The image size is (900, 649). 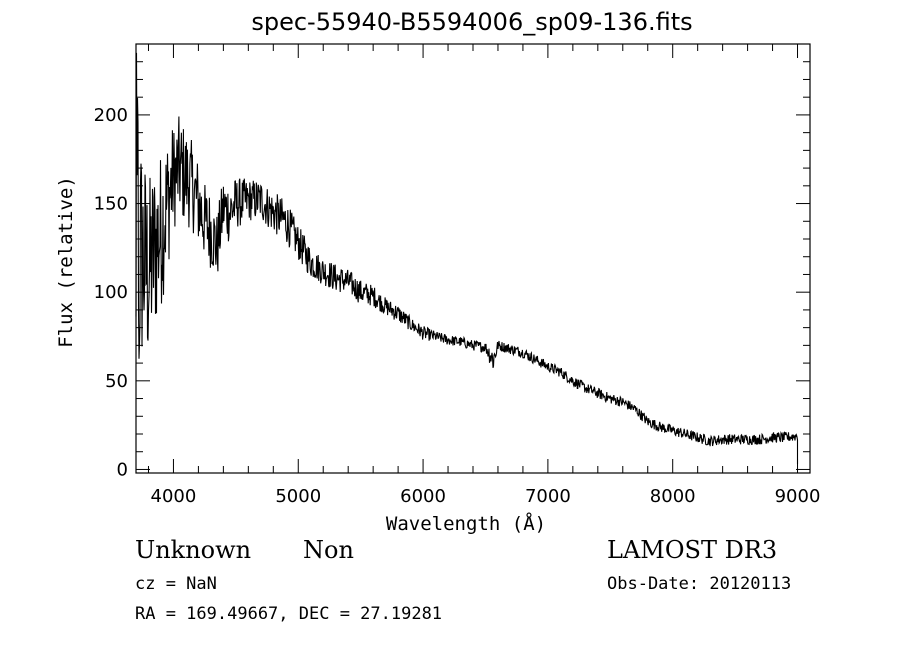 I want to click on survey-label: LAMOST DR3, so click(x=692, y=550).